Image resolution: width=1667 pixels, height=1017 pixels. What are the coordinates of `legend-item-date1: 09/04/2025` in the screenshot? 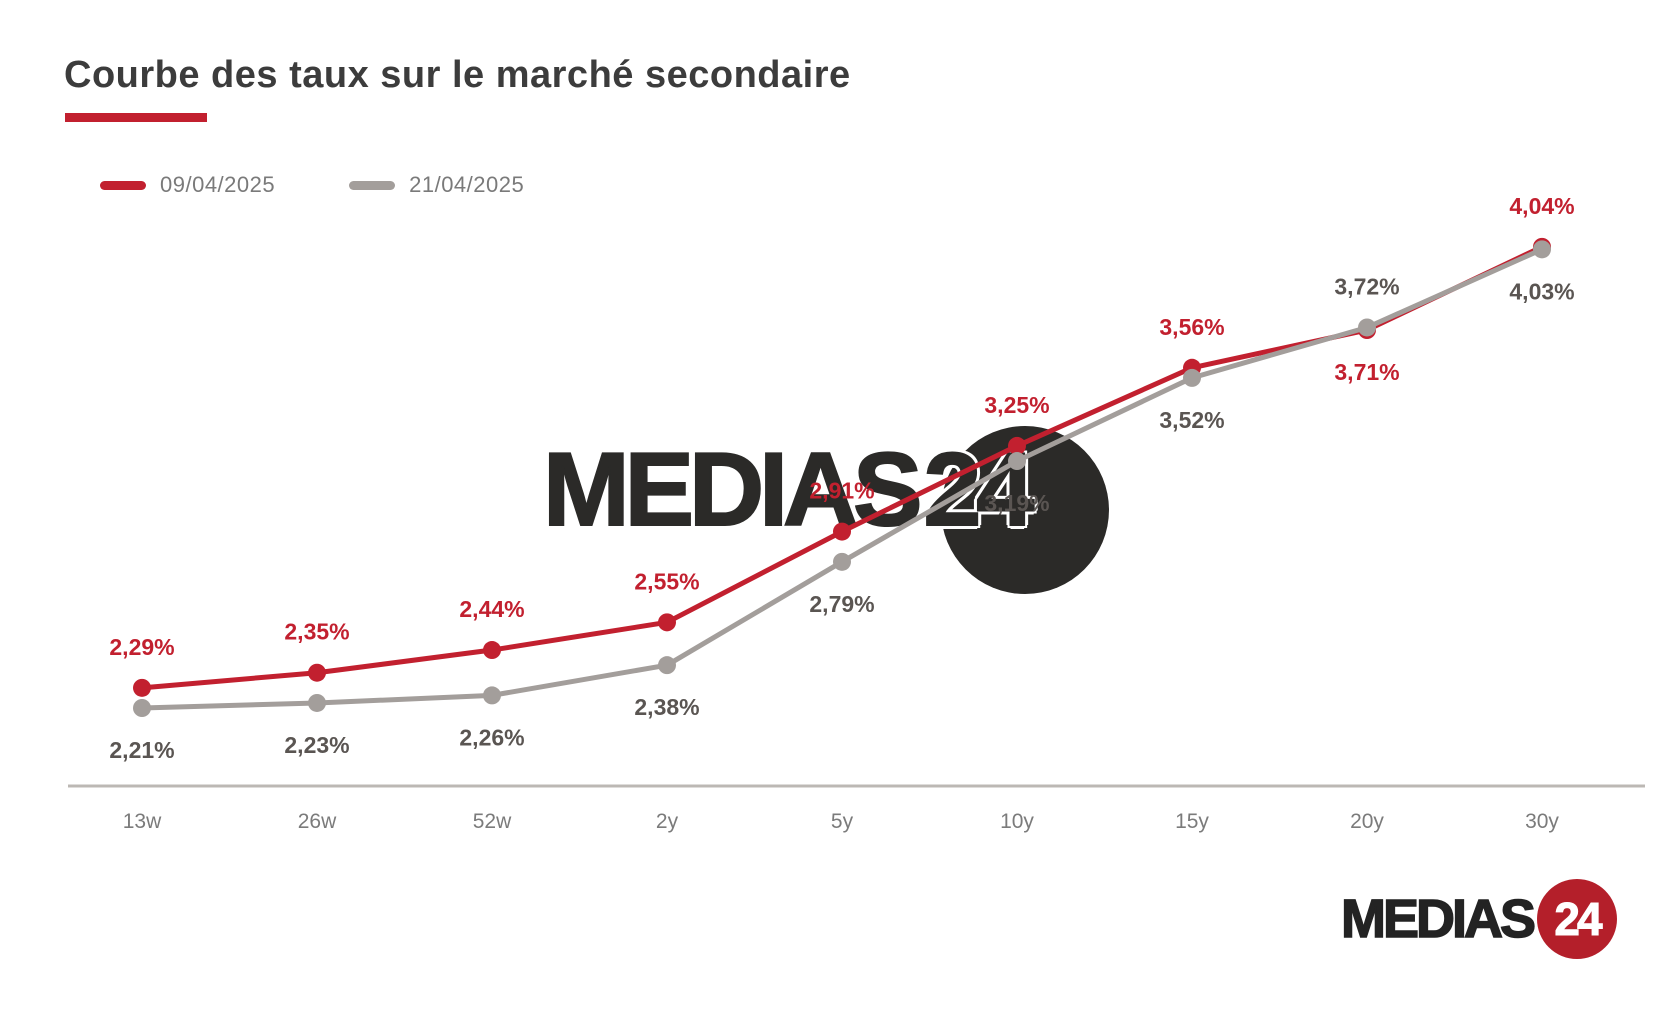 It's located at (187, 185).